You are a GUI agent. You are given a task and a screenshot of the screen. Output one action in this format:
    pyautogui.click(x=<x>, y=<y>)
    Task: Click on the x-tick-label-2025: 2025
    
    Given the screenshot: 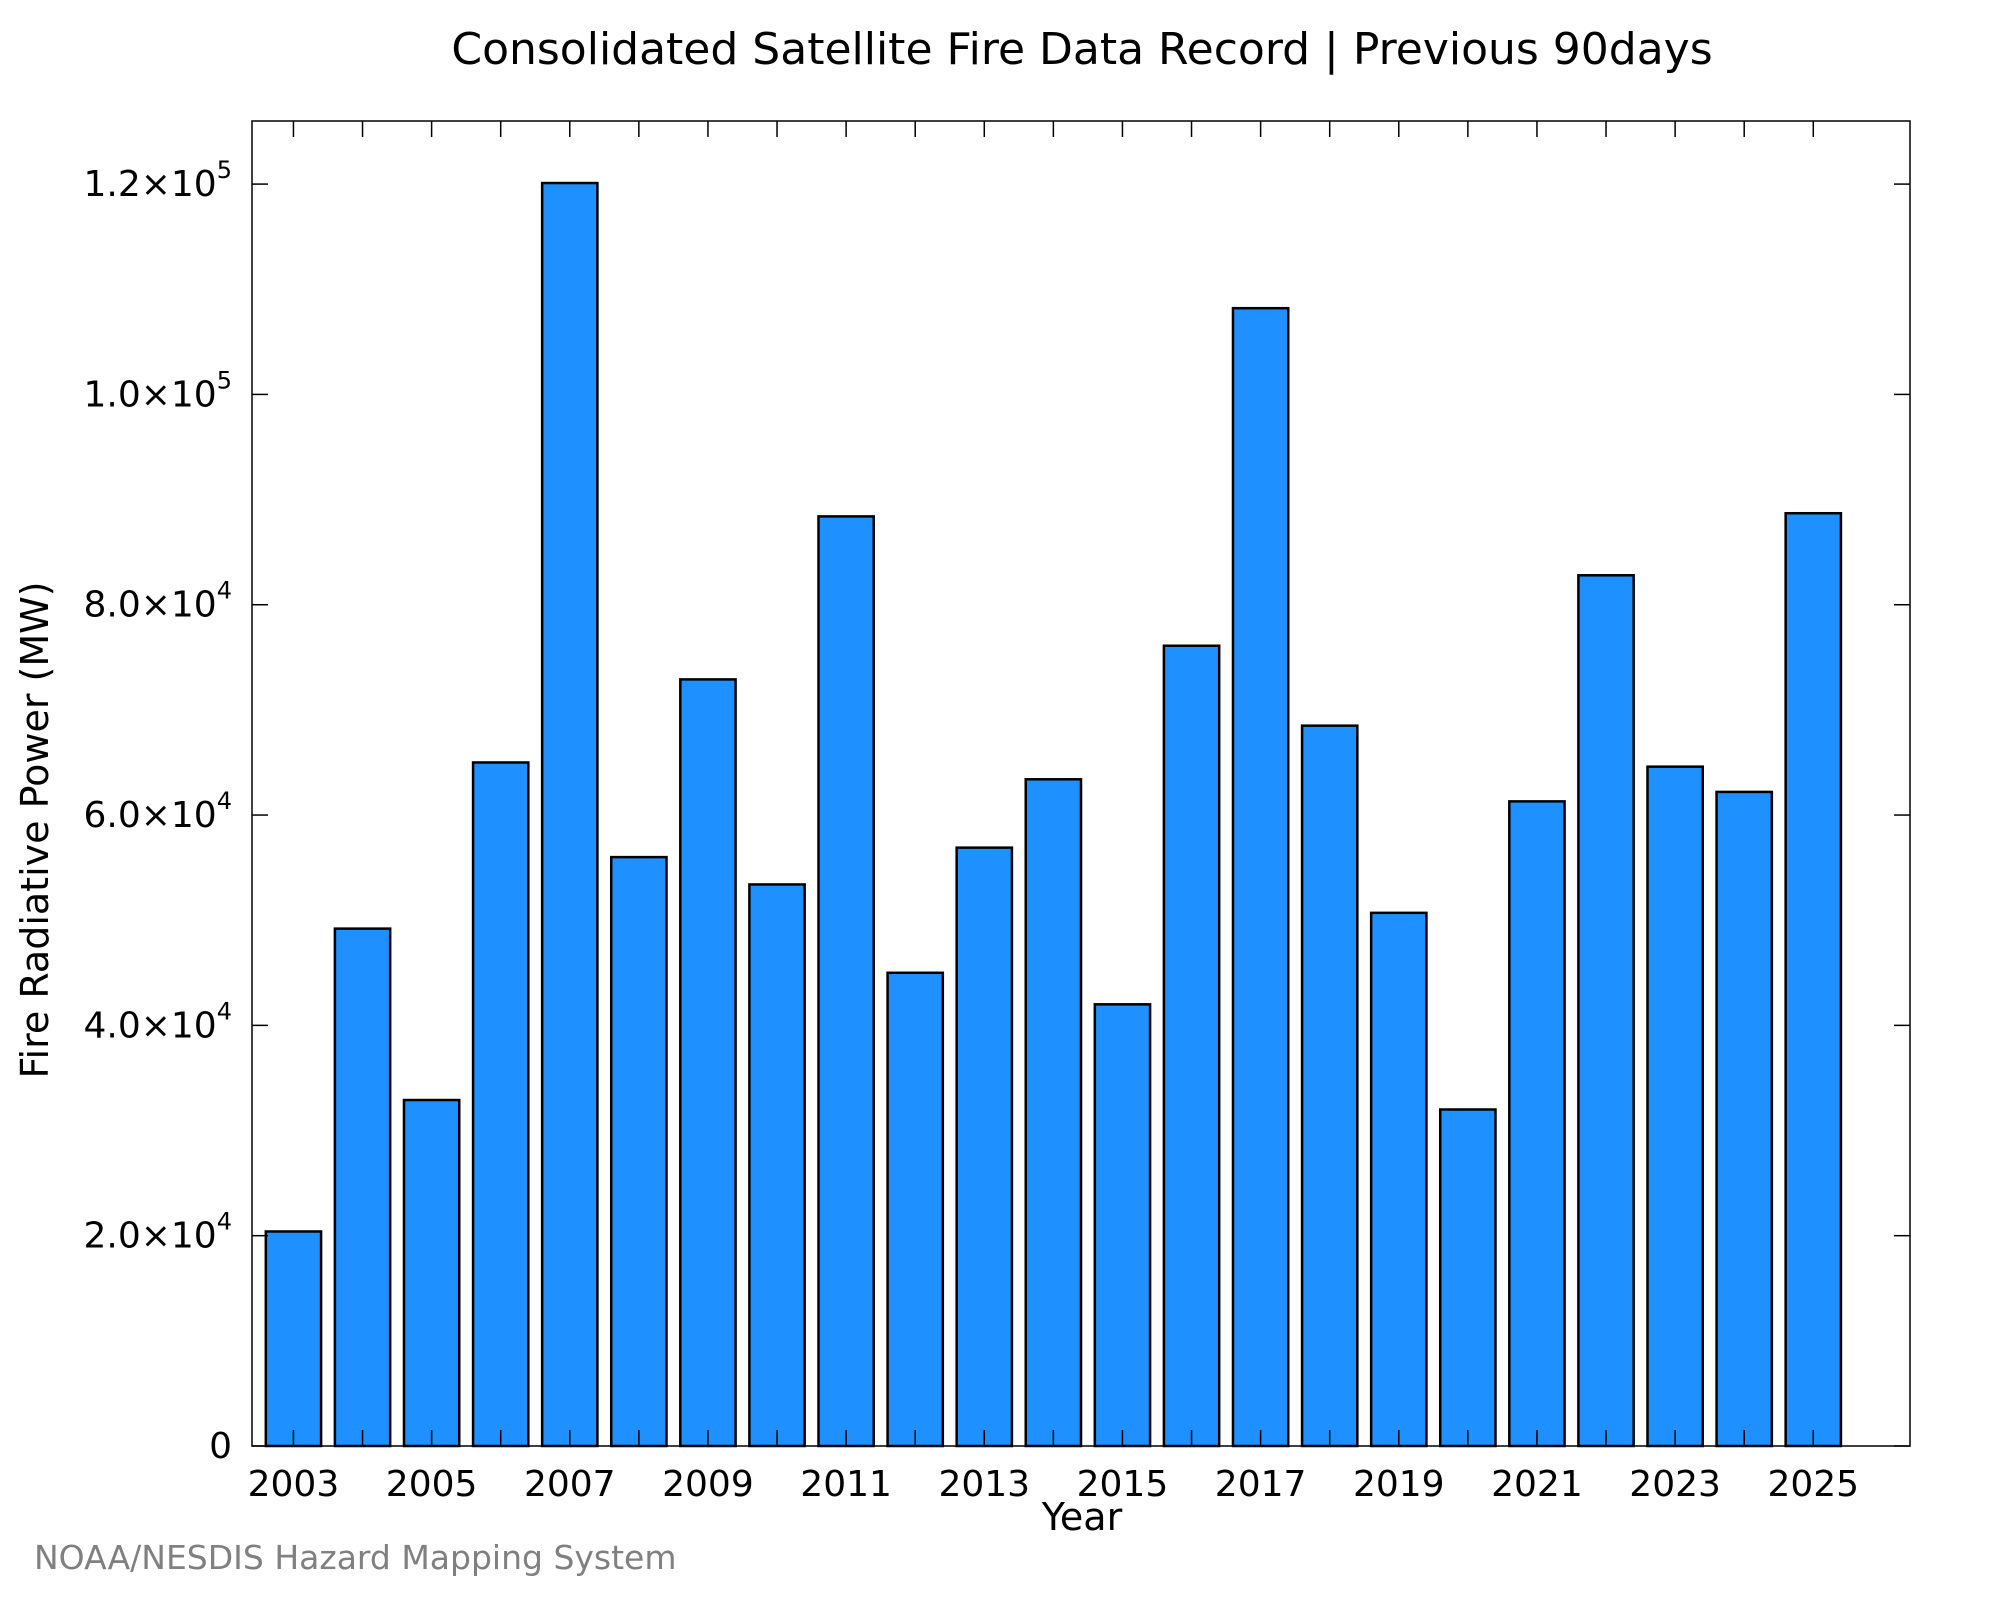 What is the action you would take?
    pyautogui.click(x=1813, y=1484)
    